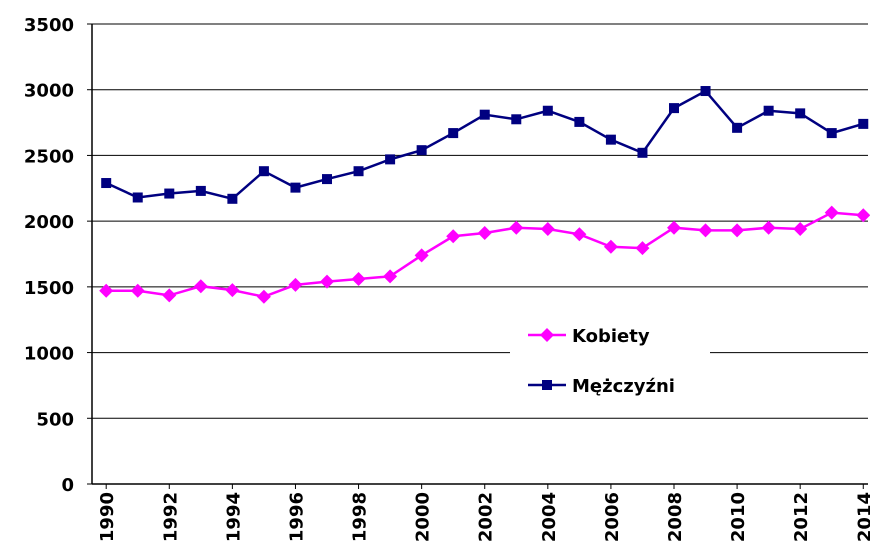  Describe the element at coordinates (49, 25) in the screenshot. I see `y-tick-label: 3500` at that location.